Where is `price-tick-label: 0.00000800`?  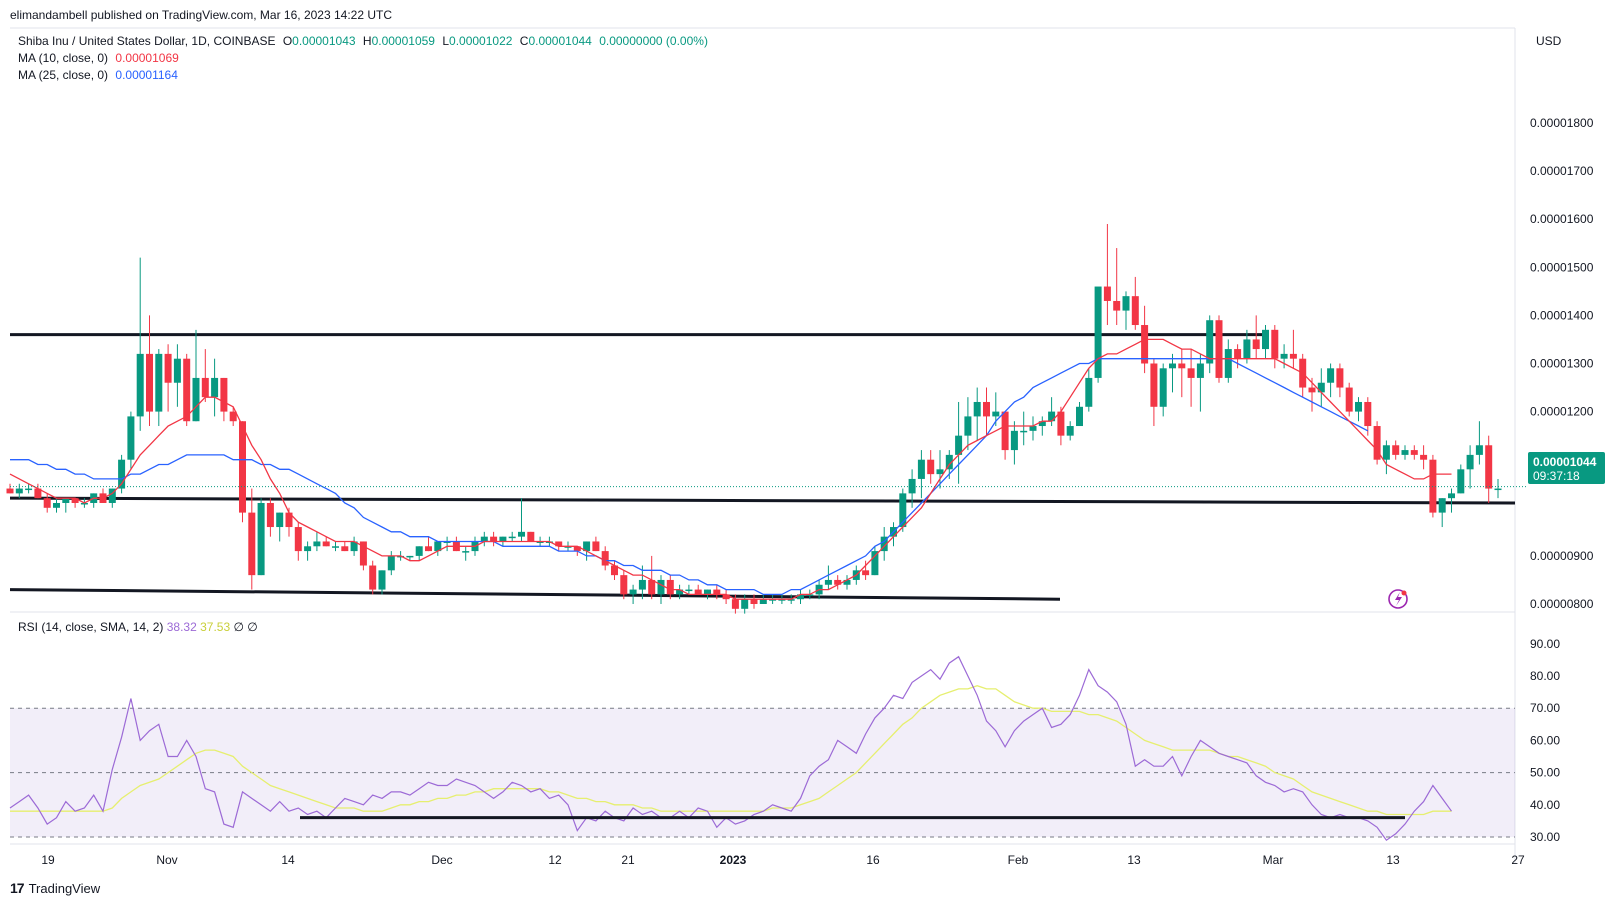 price-tick-label: 0.00000800 is located at coordinates (1562, 604).